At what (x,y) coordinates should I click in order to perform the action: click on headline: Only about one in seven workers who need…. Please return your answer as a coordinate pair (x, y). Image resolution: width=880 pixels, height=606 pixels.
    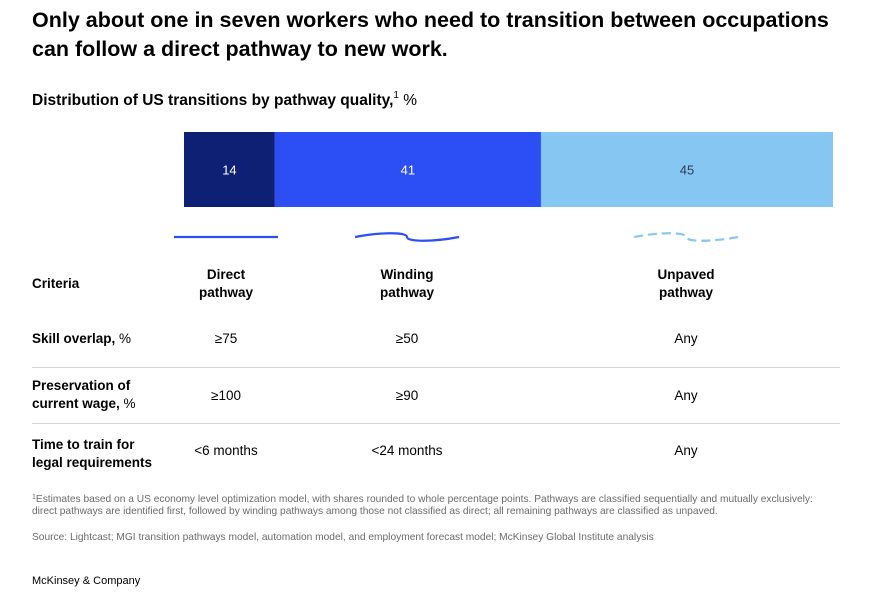
    Looking at the image, I should click on (430, 34).